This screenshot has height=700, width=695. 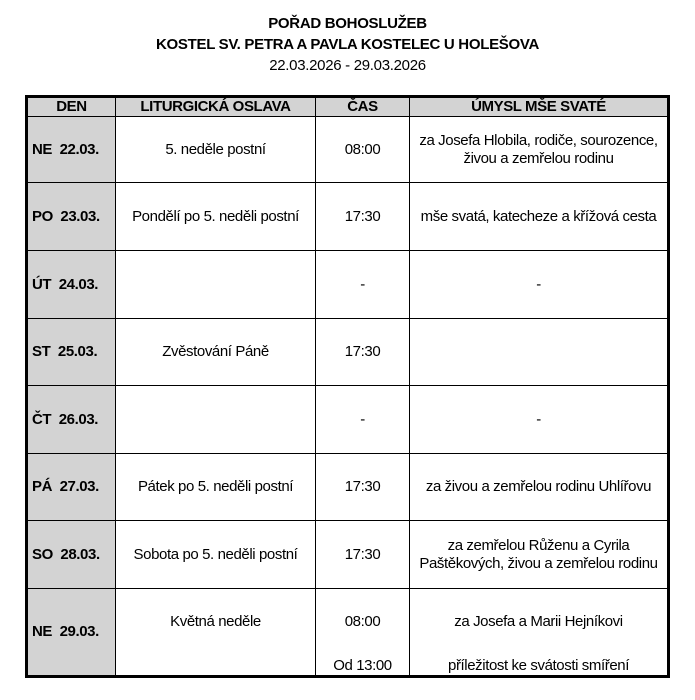 I want to click on celebration-cell: Květná neděle, so click(x=215, y=632).